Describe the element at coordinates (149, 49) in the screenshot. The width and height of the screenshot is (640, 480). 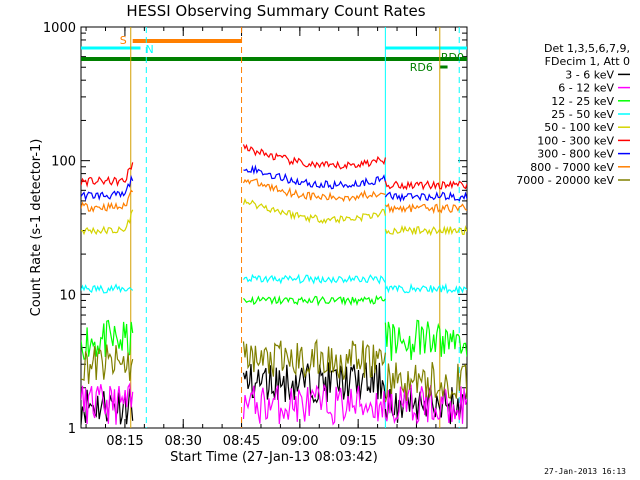
I see `annotation-label-n: N` at that location.